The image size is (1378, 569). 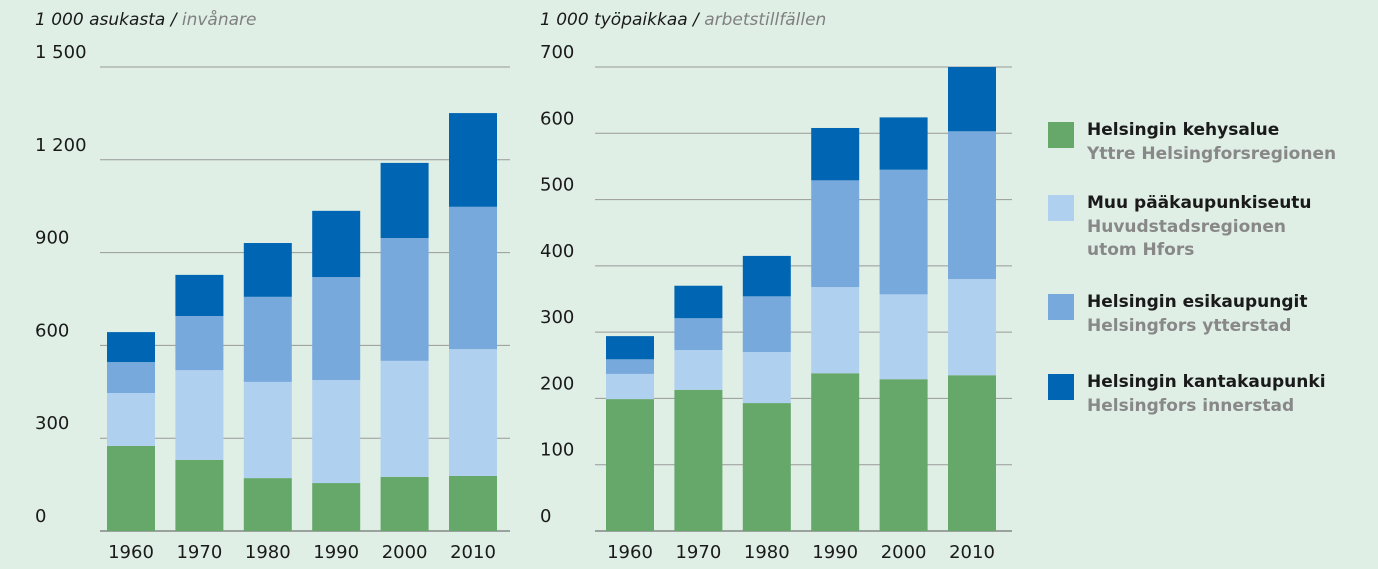 What do you see at coordinates (1206, 382) in the screenshot?
I see `legend-name: Helsingin kantakaupunki` at bounding box center [1206, 382].